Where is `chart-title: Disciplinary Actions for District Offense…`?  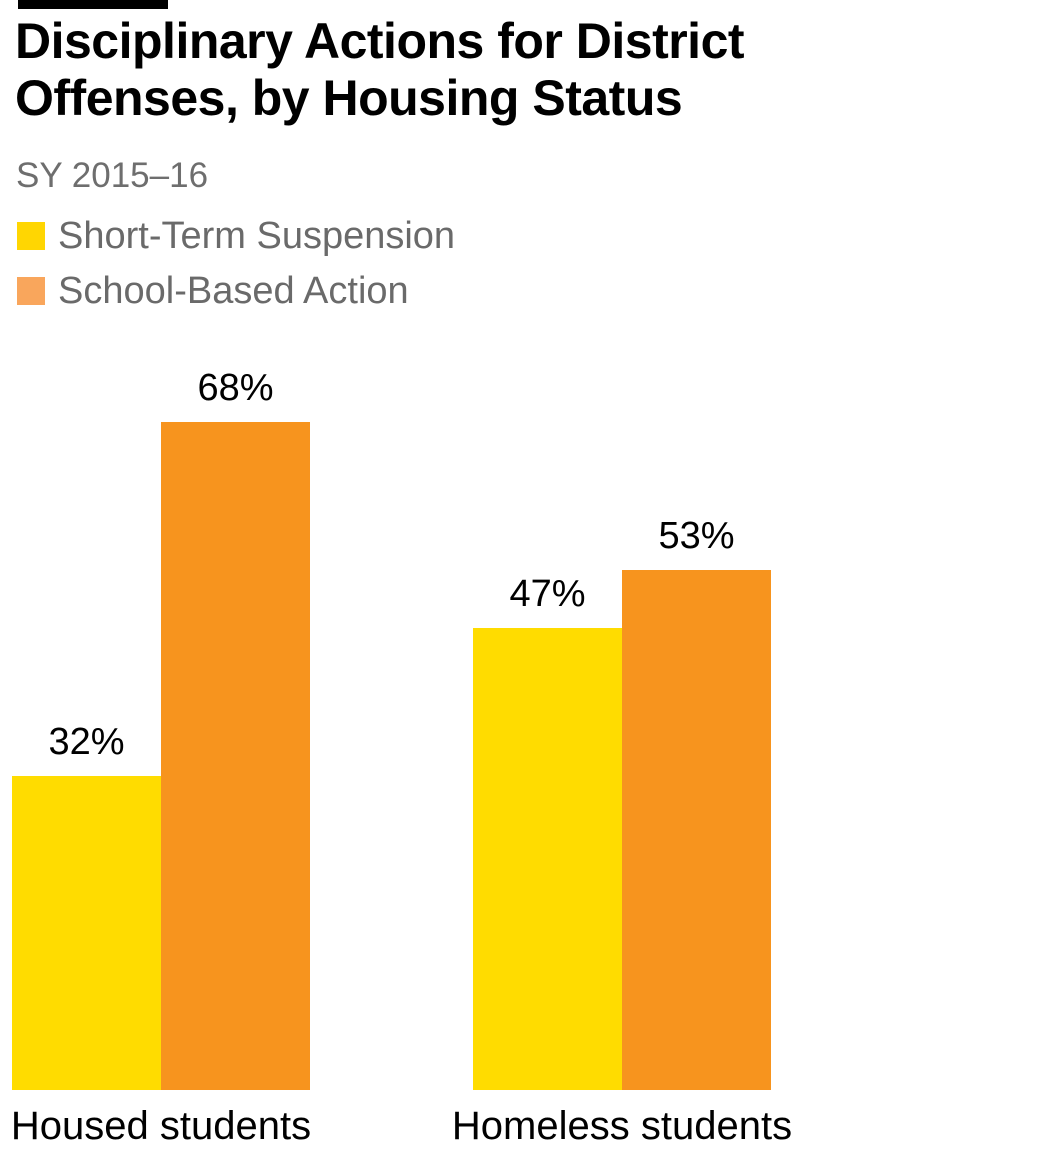
chart-title: Disciplinary Actions for District Offense… is located at coordinates (380, 70).